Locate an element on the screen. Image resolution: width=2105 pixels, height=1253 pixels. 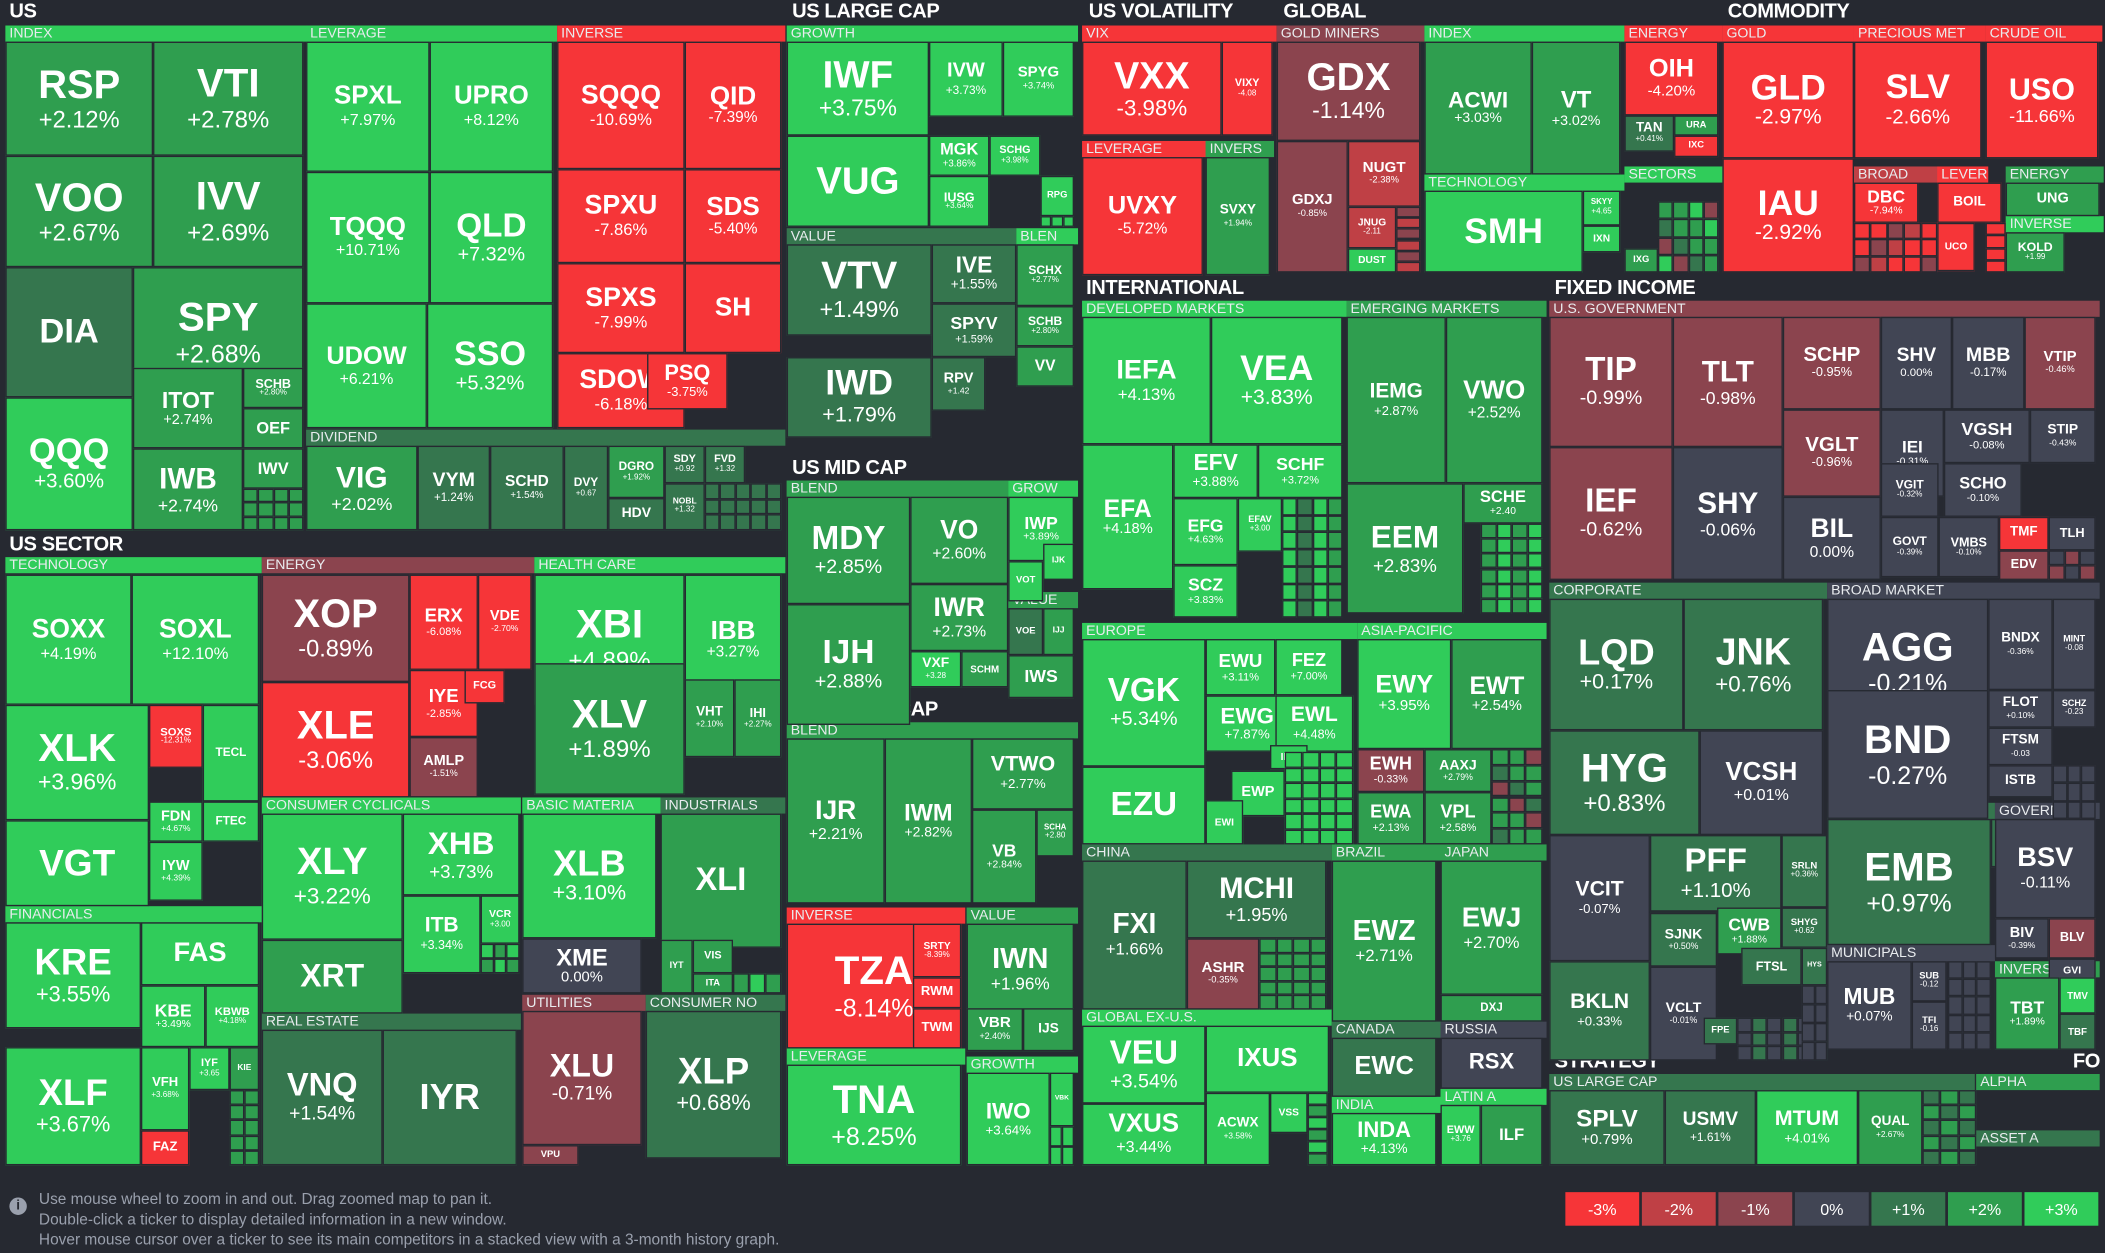
ticker-tile-schm: SCHM is located at coordinates (985, 669).